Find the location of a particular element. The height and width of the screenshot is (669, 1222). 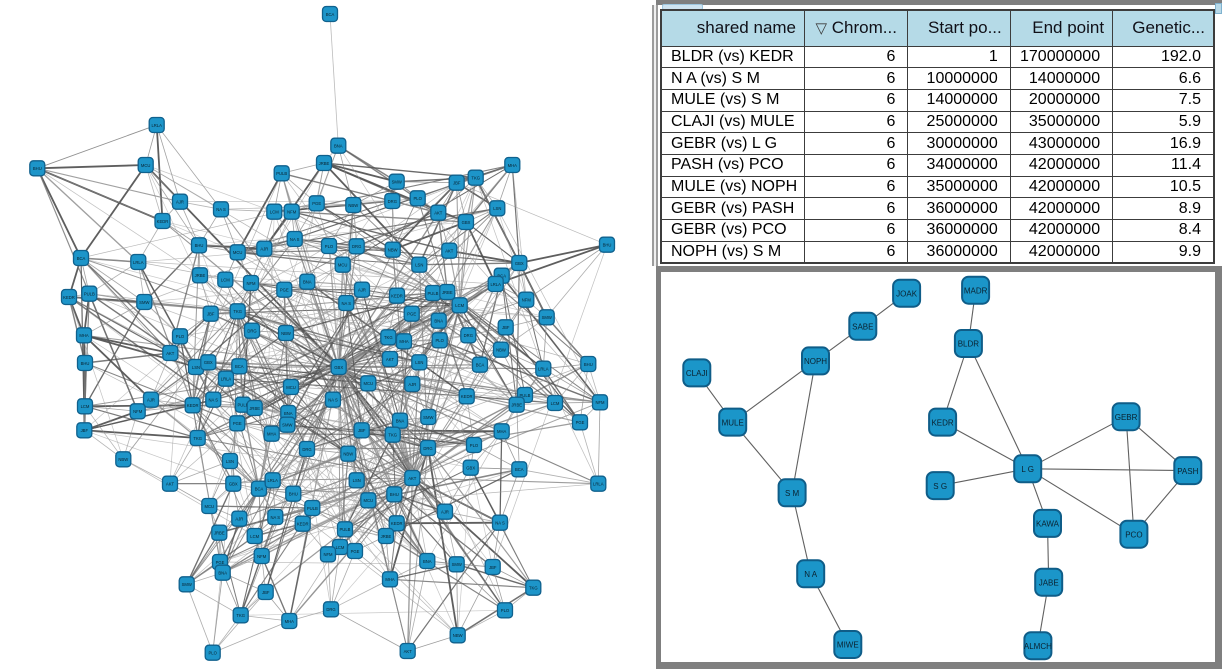

svg-text: S M is located at coordinates (792, 493).